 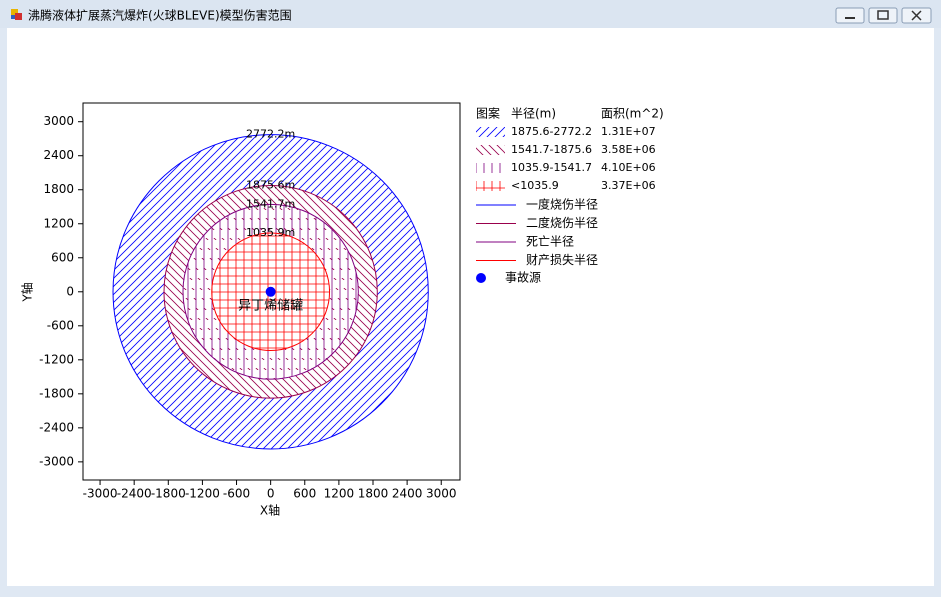 I want to click on legend-label: 财产损失半径, so click(x=562, y=259).